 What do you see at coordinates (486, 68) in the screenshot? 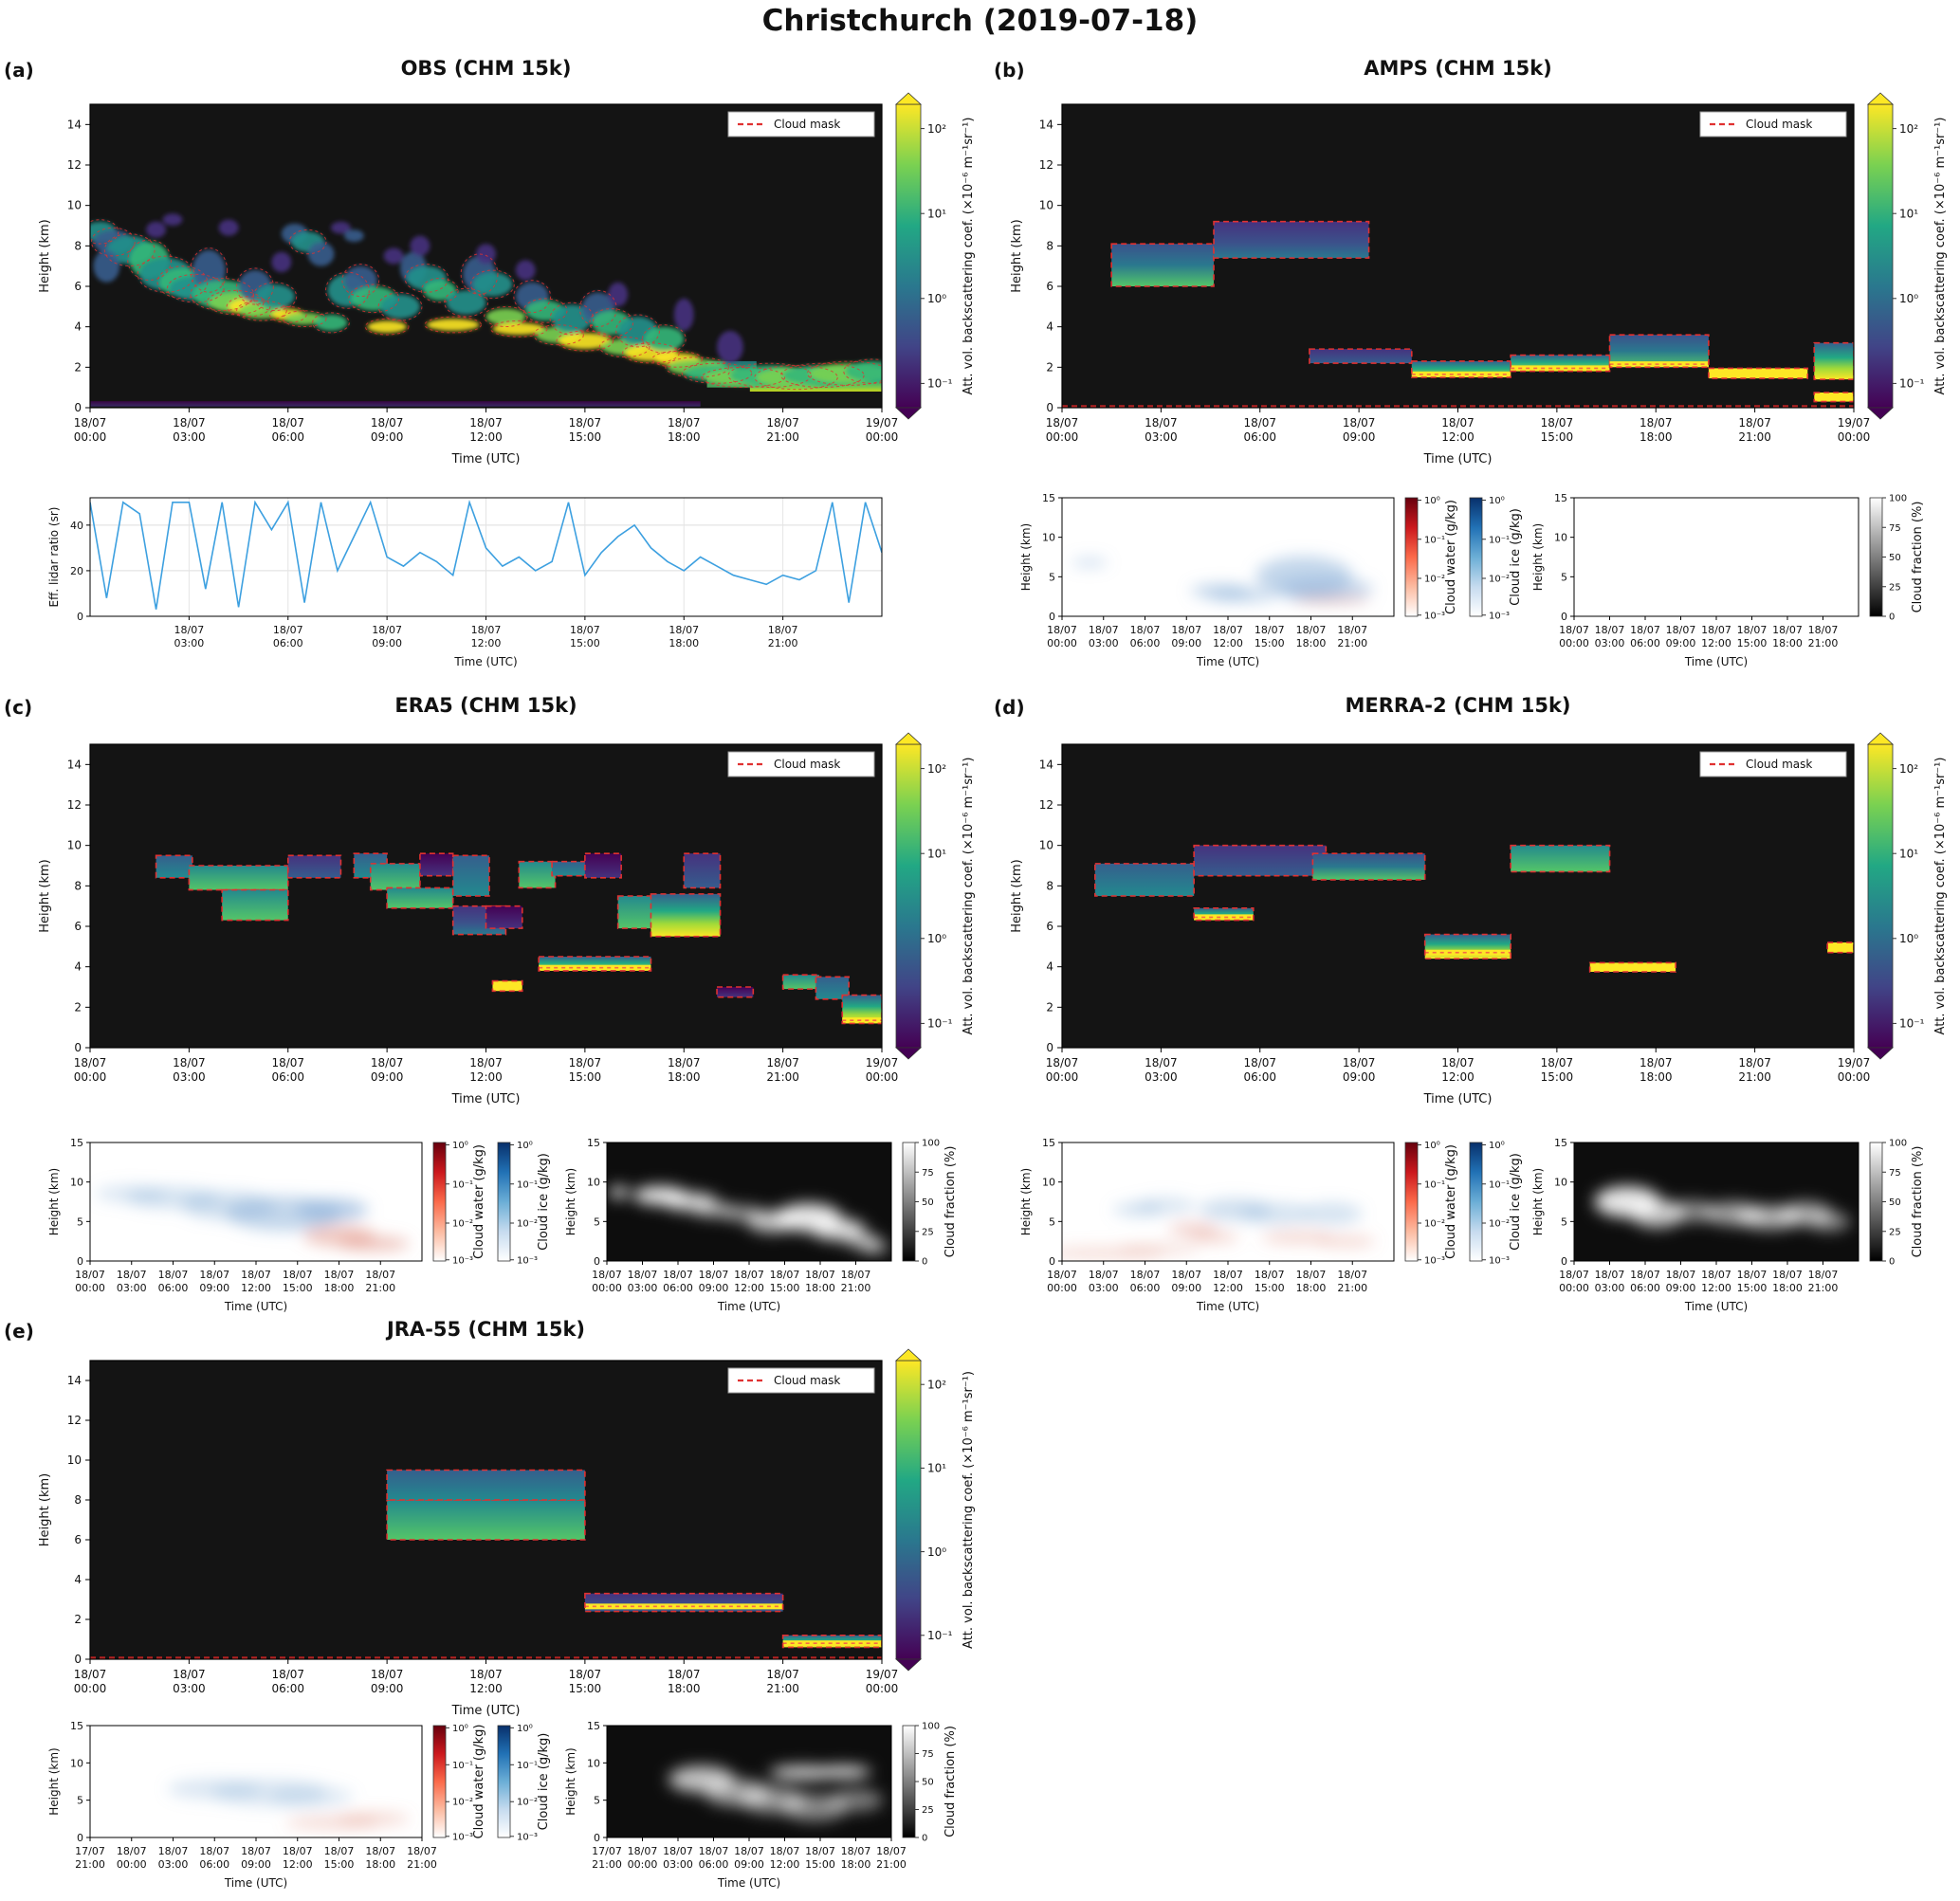
I see `panel-a-title: OBS (CHM 15k)` at bounding box center [486, 68].